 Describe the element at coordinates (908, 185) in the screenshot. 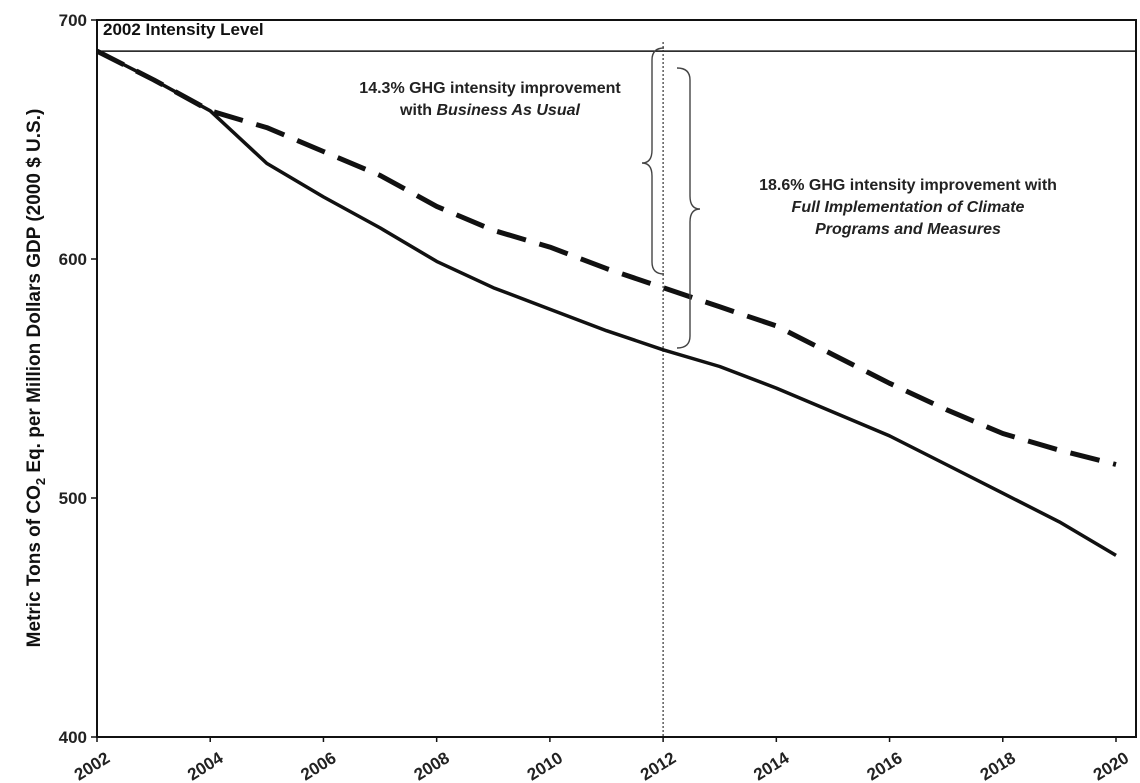

I see `annotation-text-segment: 18.6% GHG intensity improvement with` at that location.